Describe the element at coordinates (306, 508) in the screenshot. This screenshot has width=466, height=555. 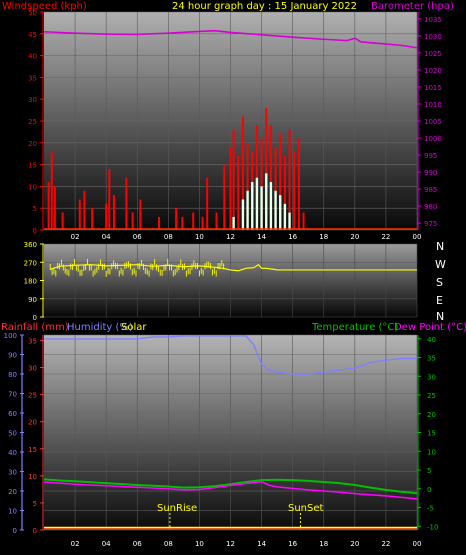
I see `sunset-label: SunSet` at that location.